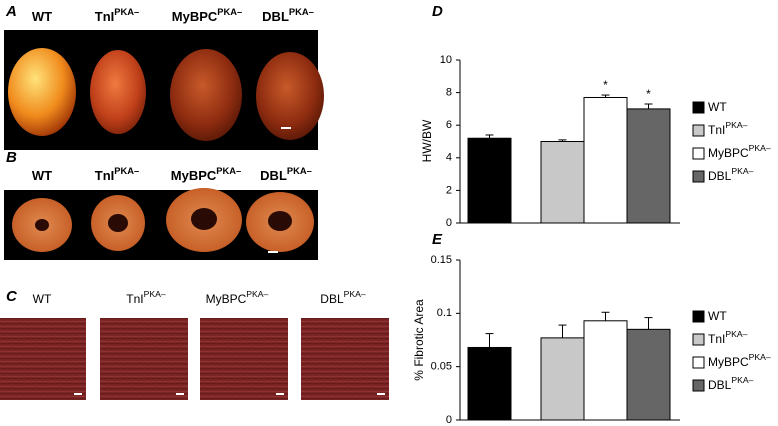 The width and height of the screenshot is (778, 426). Describe the element at coordinates (444, 313) in the screenshot. I see `y-tick-label: 0.1` at that location.